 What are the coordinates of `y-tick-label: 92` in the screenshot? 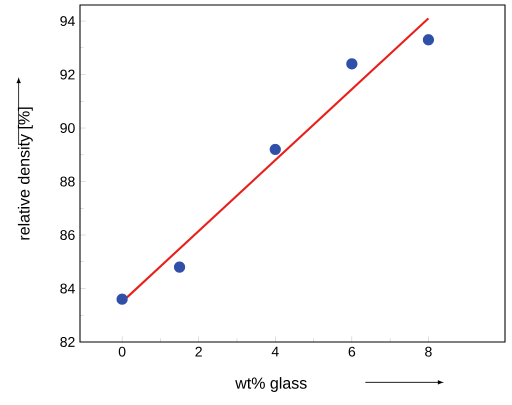 It's located at (67, 75).